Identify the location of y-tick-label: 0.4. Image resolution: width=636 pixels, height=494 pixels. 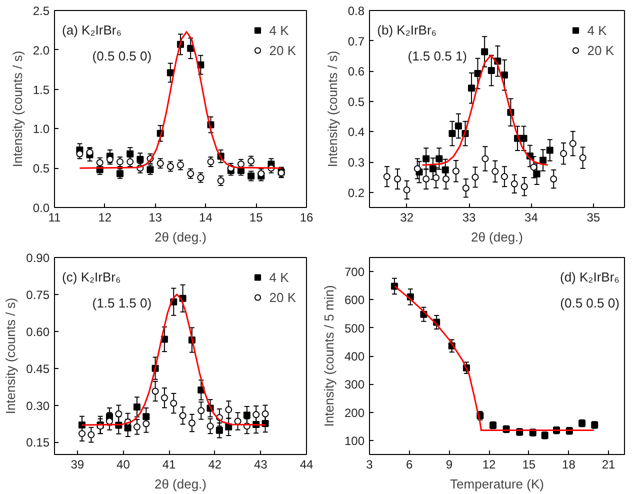
(356, 132).